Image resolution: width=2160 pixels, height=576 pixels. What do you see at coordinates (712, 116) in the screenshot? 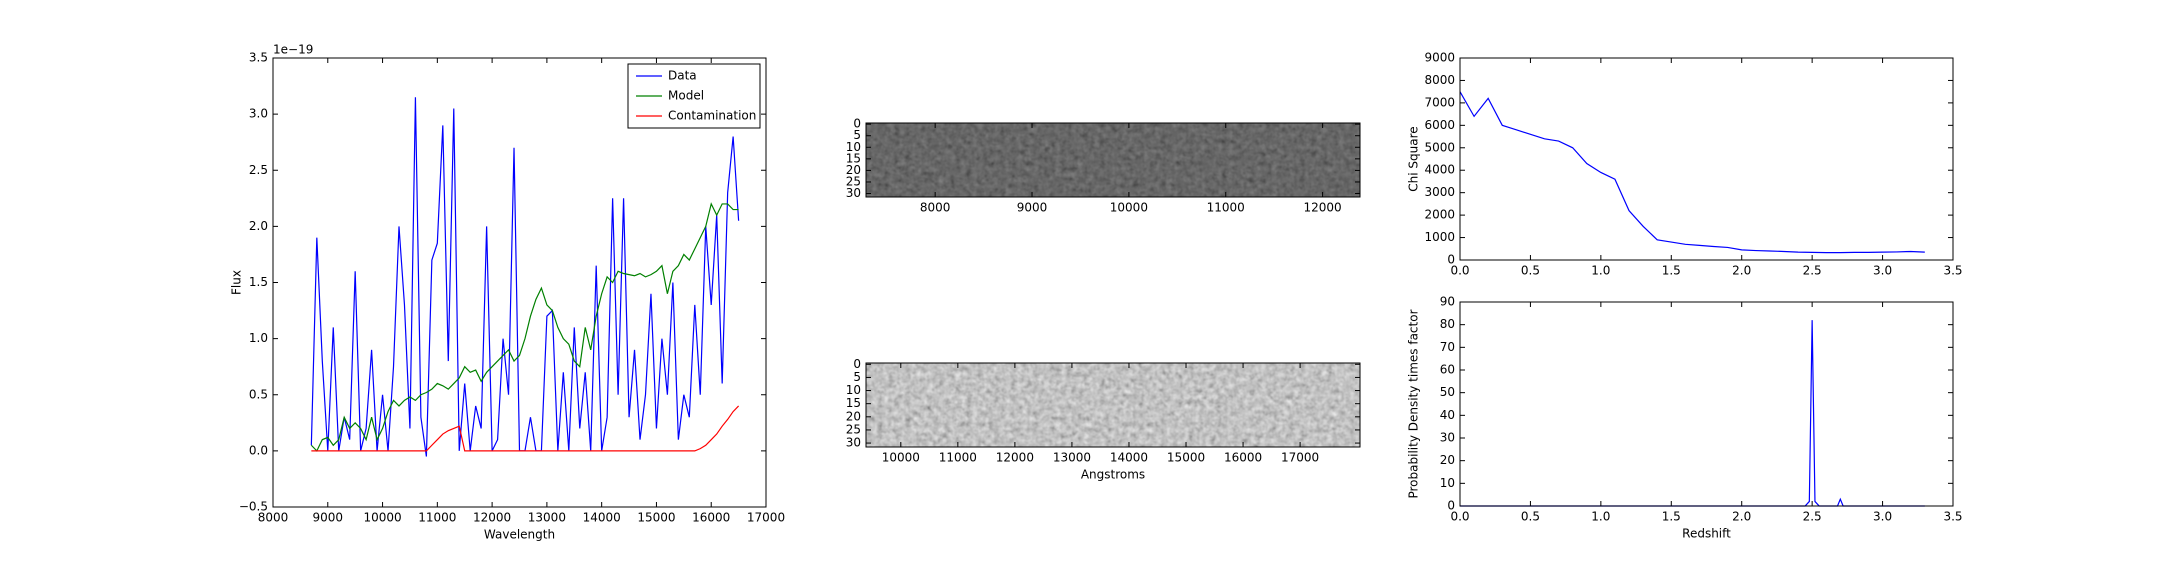
I see `legend-label: Contamination` at bounding box center [712, 116].